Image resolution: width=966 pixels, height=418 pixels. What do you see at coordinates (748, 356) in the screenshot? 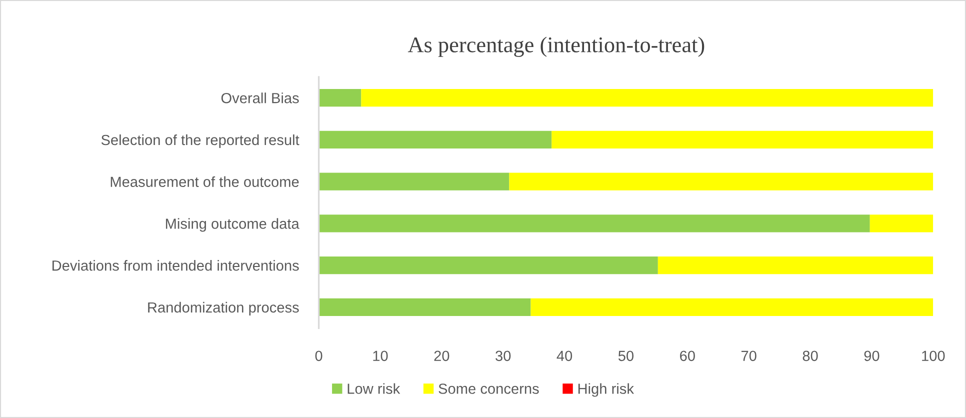
I see `x-tick-label: 70` at bounding box center [748, 356].